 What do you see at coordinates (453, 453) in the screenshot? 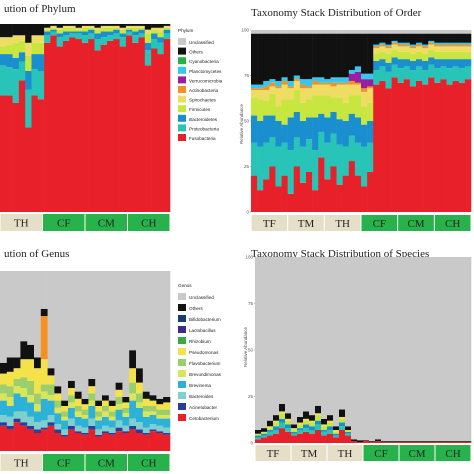
I see `group-strip-ch` at bounding box center [453, 453].